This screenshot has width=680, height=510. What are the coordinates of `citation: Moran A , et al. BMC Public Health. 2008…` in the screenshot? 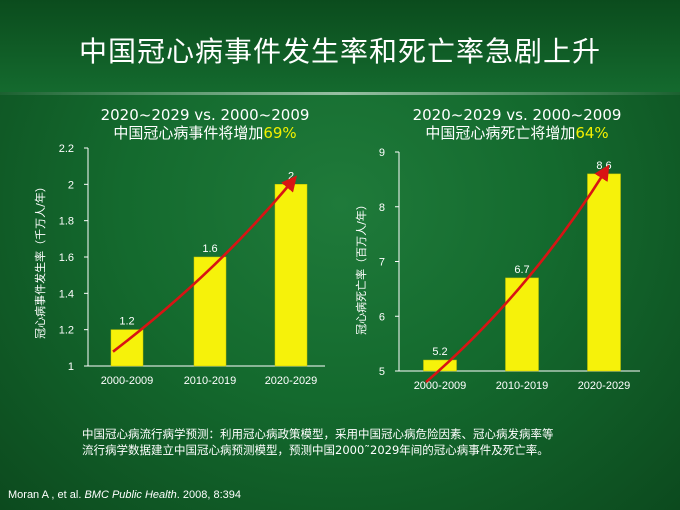 It's located at (124, 495).